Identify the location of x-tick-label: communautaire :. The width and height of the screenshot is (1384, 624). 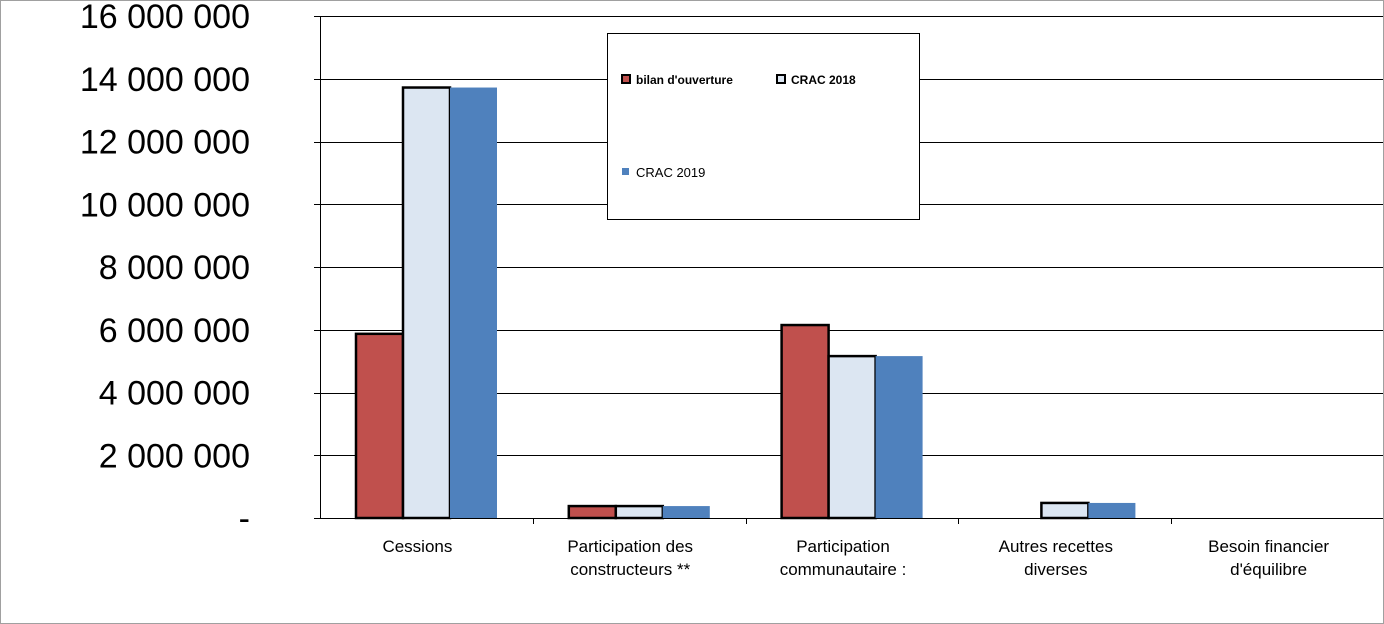
(843, 569).